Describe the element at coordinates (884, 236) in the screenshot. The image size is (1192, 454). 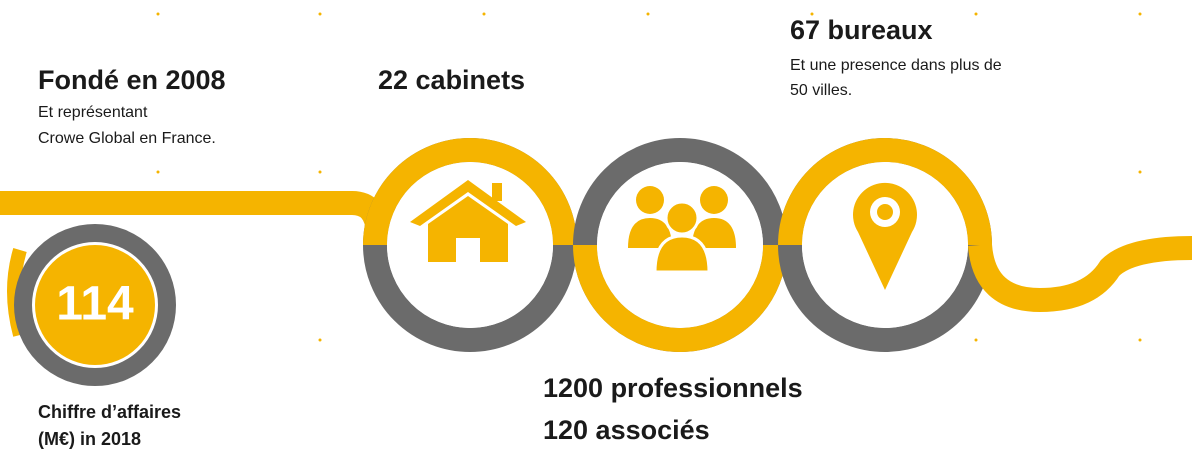
I see `pin-icon` at that location.